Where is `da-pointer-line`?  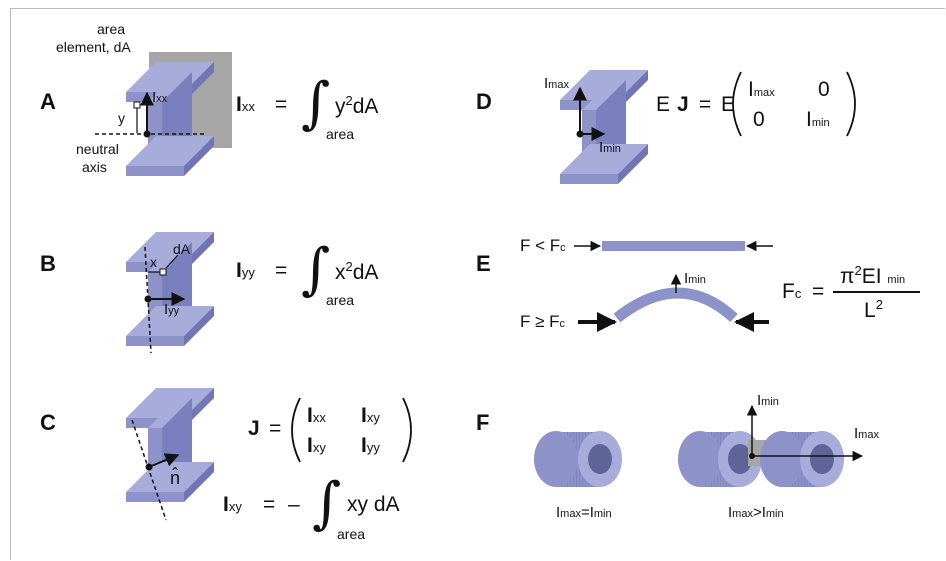 da-pointer-line is located at coordinates (172, 261).